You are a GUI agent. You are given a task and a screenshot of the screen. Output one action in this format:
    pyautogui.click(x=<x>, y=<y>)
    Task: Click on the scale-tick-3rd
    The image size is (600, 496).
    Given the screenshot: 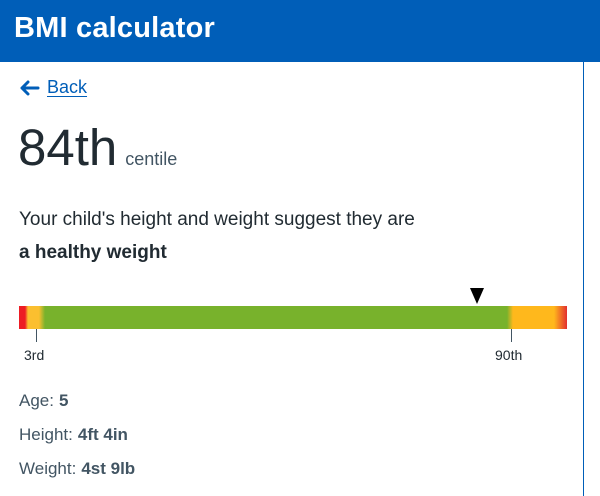 What is the action you would take?
    pyautogui.click(x=36, y=335)
    